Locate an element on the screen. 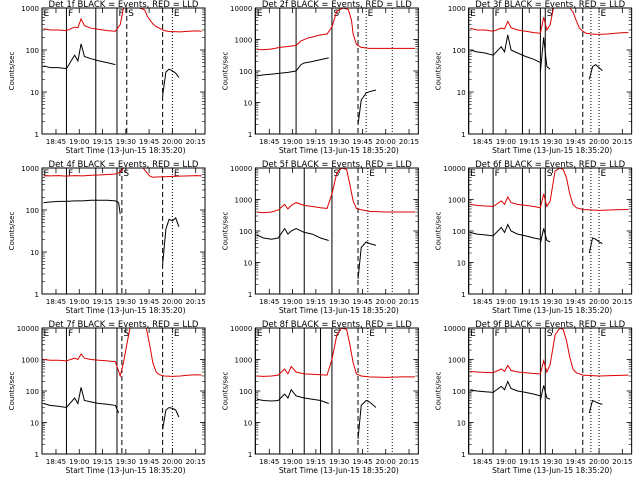  y-tick-label: 10000 is located at coordinates (241, 329).